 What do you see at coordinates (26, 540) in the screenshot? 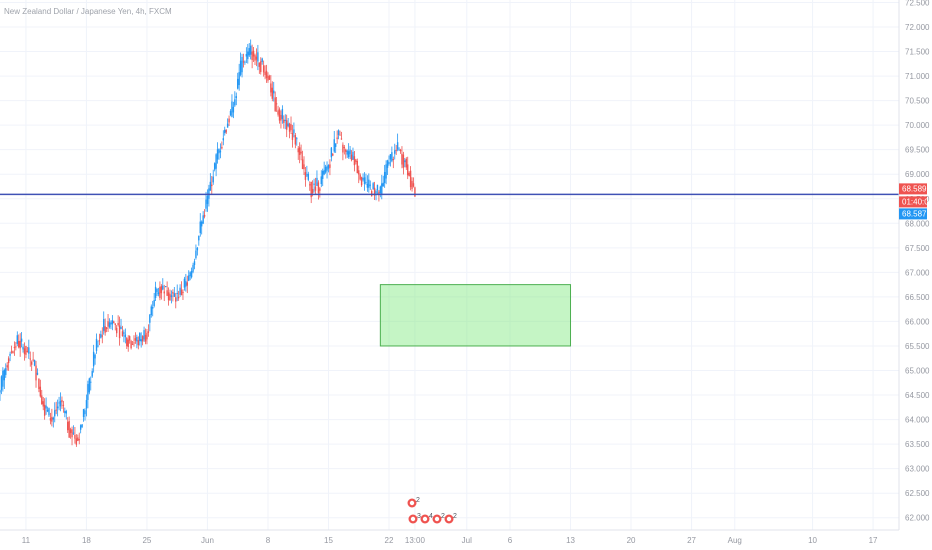
I see `x-tick-label: 11` at bounding box center [26, 540].